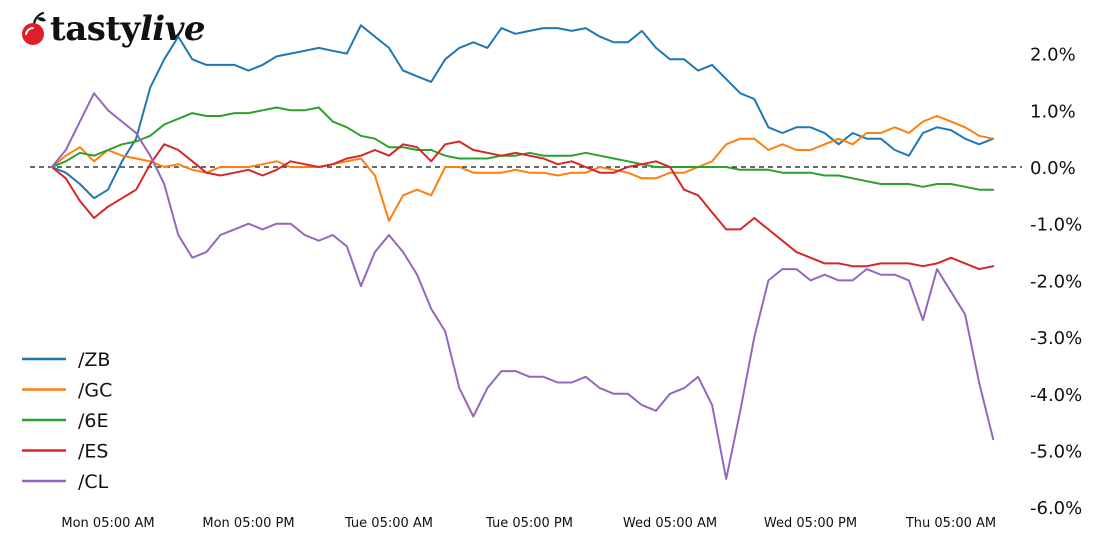  I want to click on y-tick-label: 1.0%, so click(1053, 111).